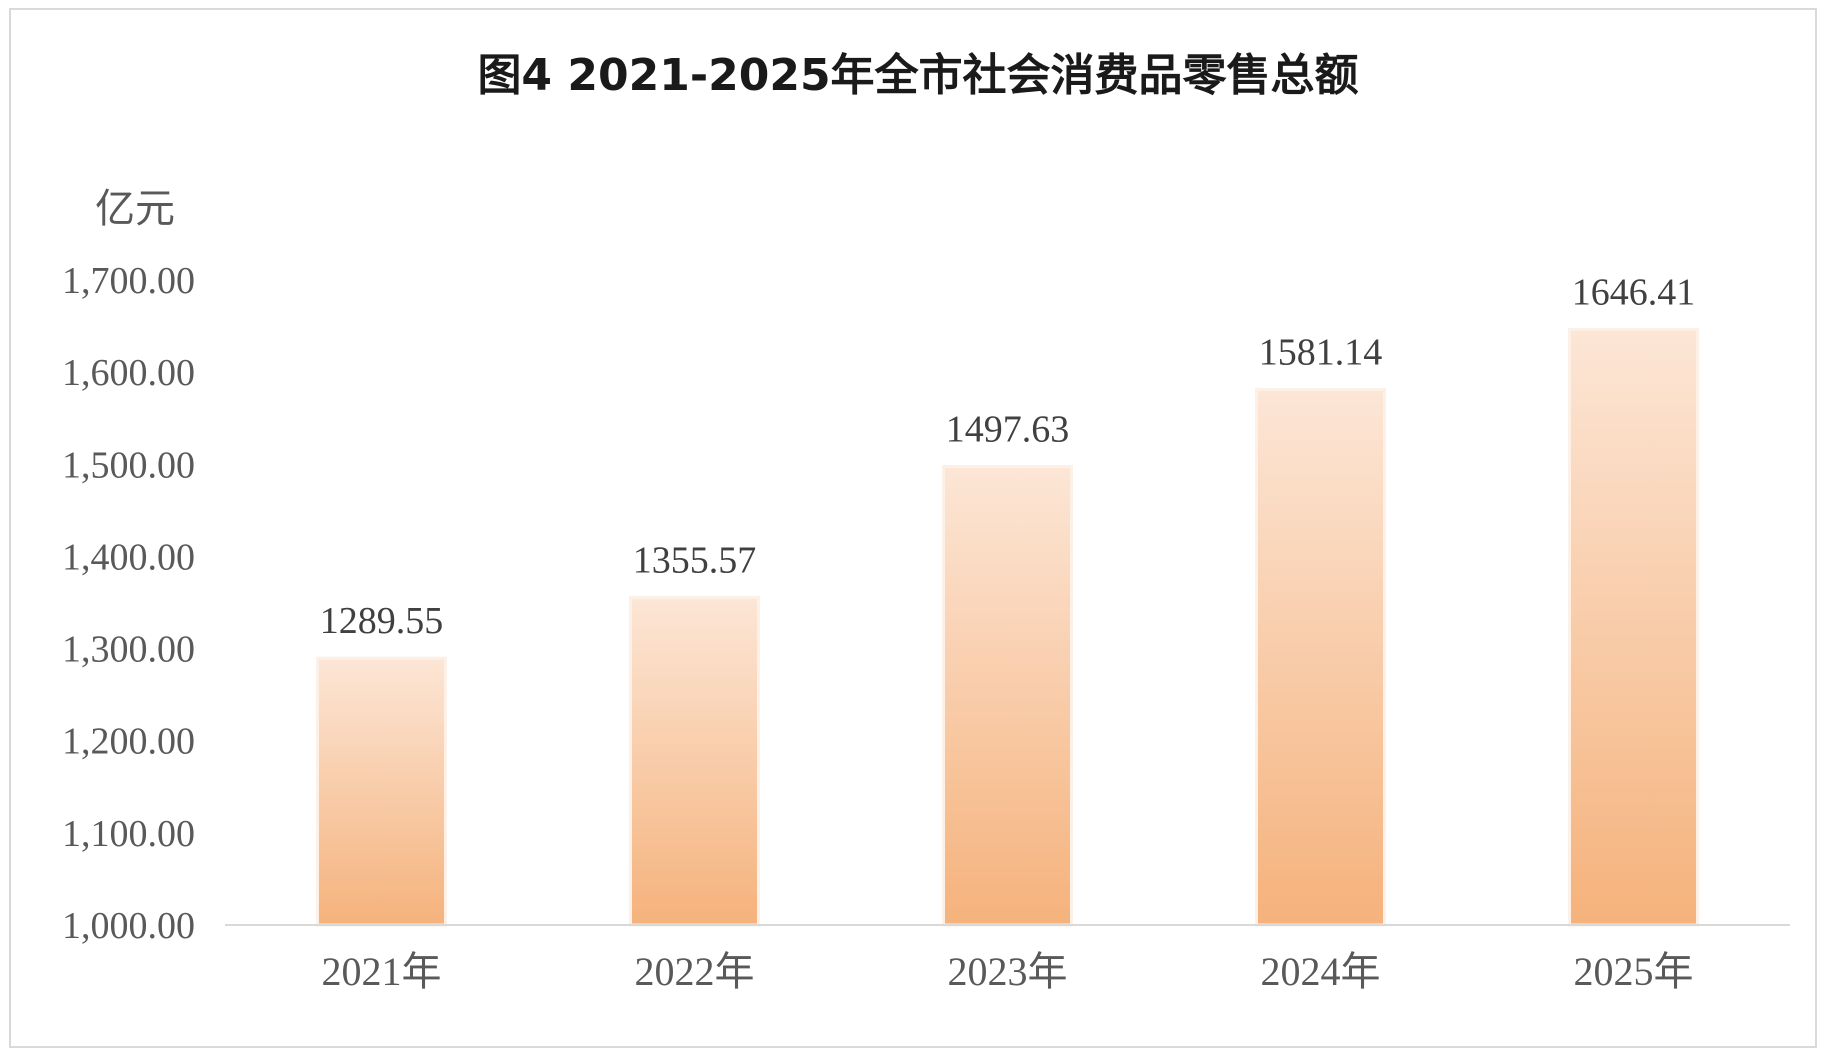 Image resolution: width=1828 pixels, height=1048 pixels. What do you see at coordinates (1634, 292) in the screenshot?
I see `data-label: 1646.41` at bounding box center [1634, 292].